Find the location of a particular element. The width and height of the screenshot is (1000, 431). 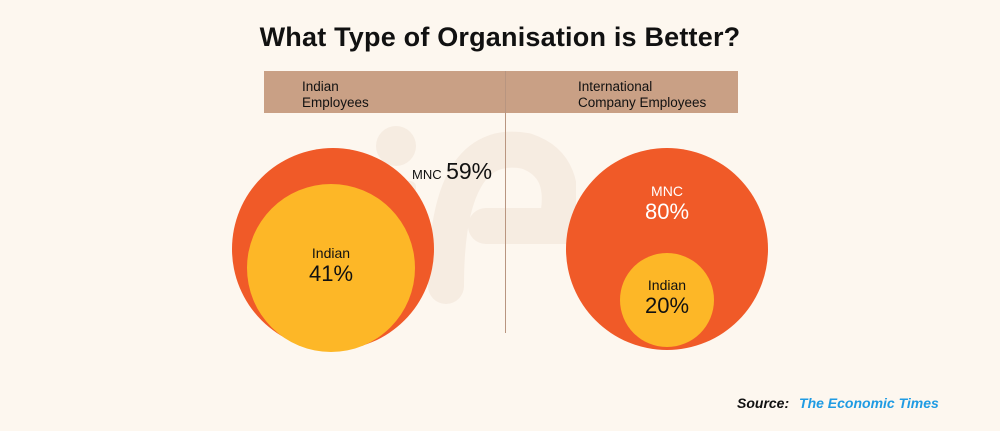

label-indian-employees-mnc: MNC 59% is located at coordinates (452, 171).